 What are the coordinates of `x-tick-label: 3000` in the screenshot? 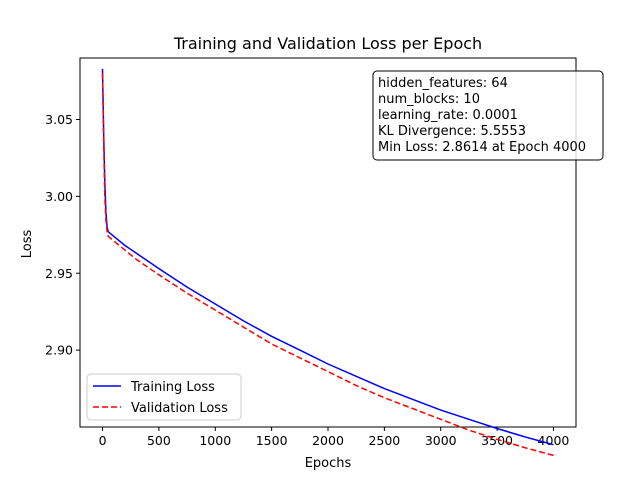 It's located at (441, 440).